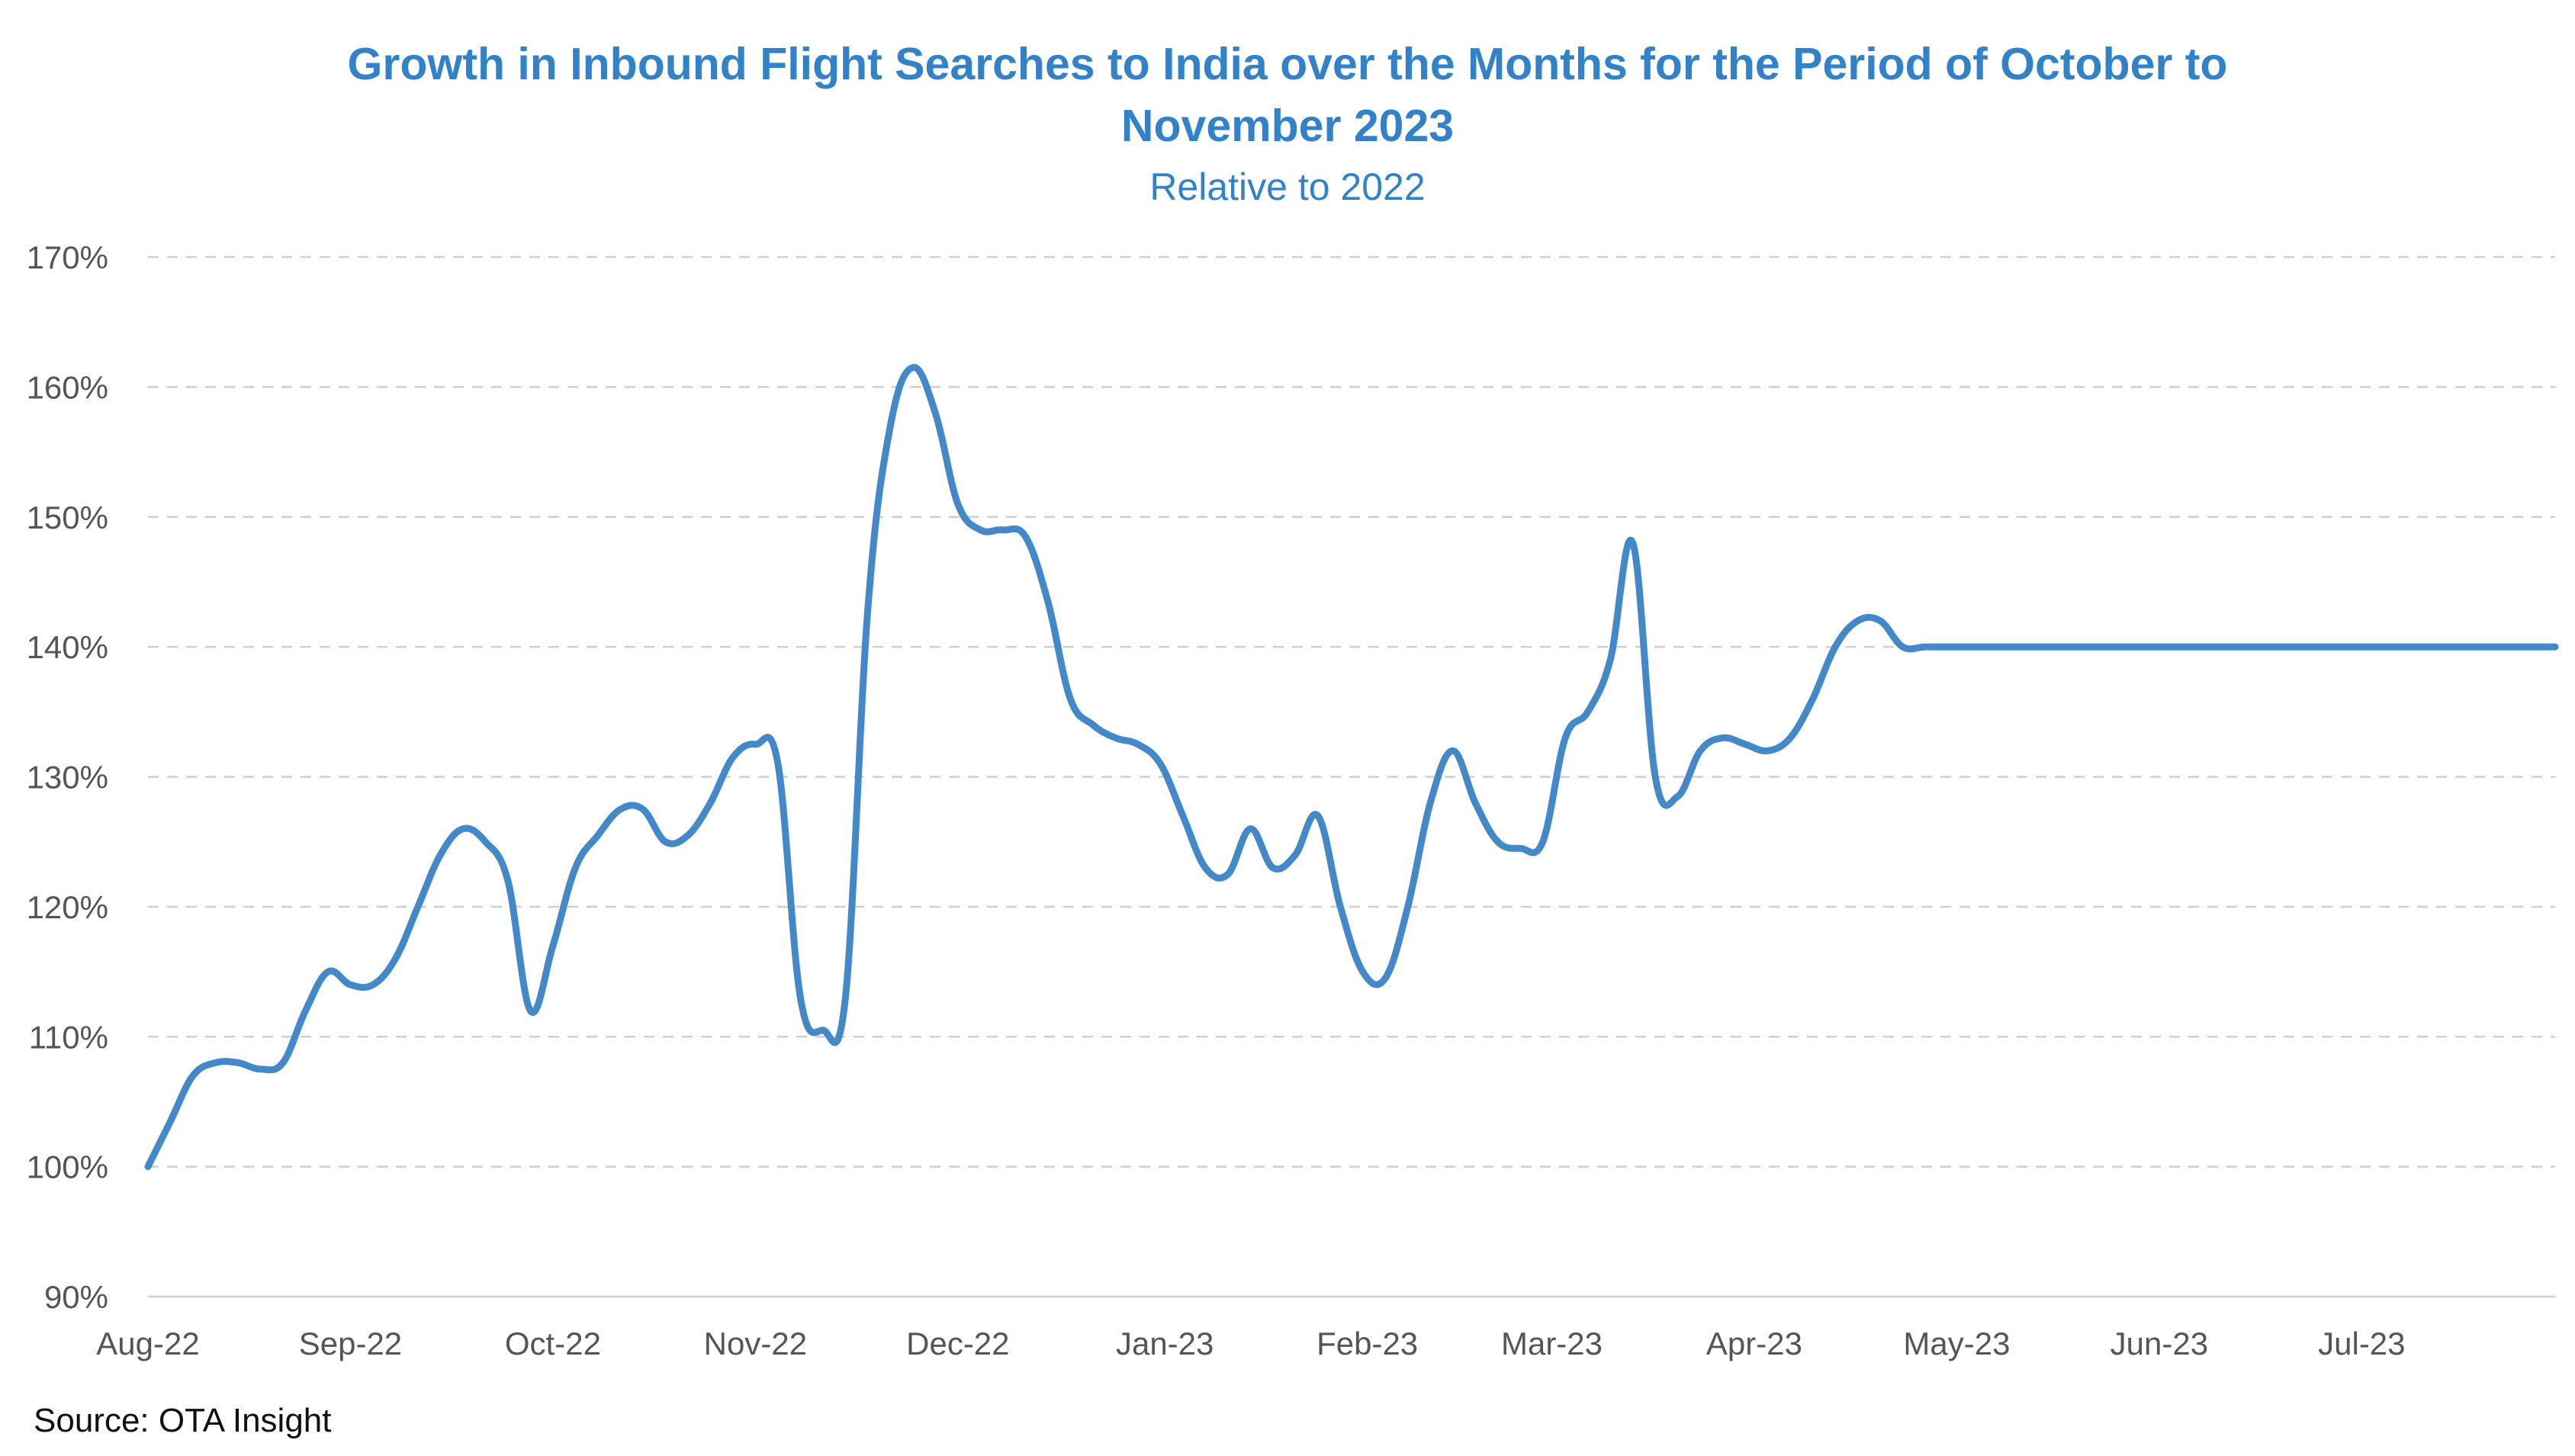 The height and width of the screenshot is (1456, 2575). What do you see at coordinates (957, 1343) in the screenshot?
I see `x-tick-label: Dec-22` at bounding box center [957, 1343].